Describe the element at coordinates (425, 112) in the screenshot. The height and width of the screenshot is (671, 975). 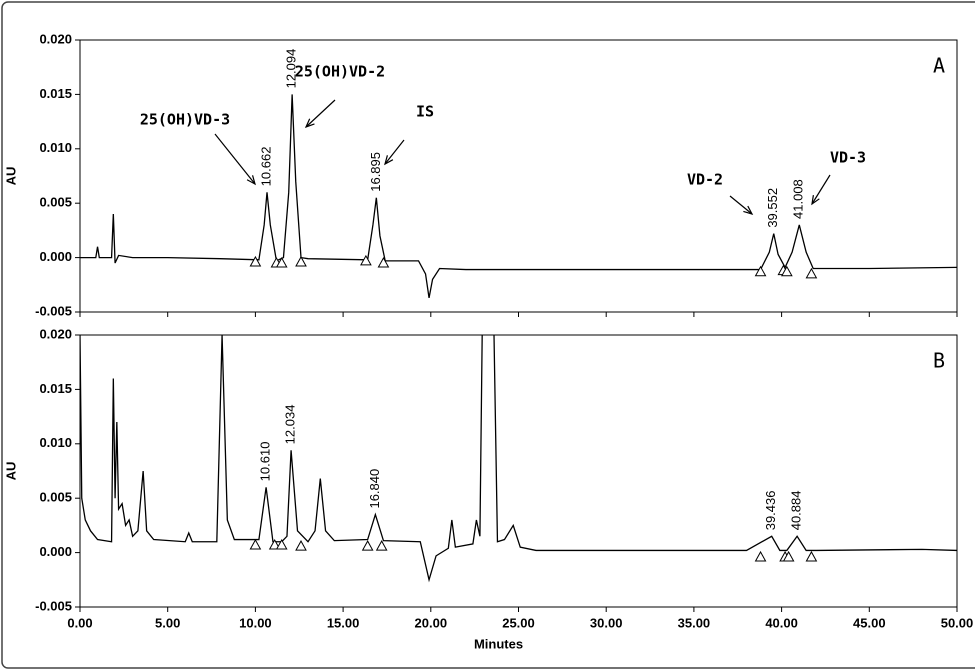
I see `annotation: IS` at that location.